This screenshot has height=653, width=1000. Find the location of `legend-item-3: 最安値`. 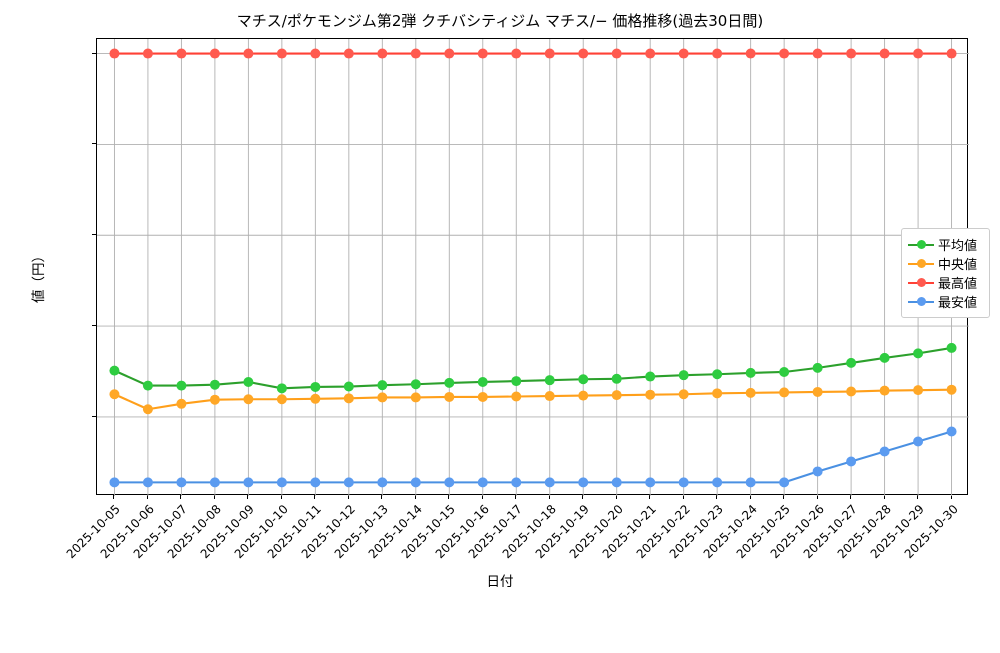

legend-item-3: 最安値 is located at coordinates (945, 301).